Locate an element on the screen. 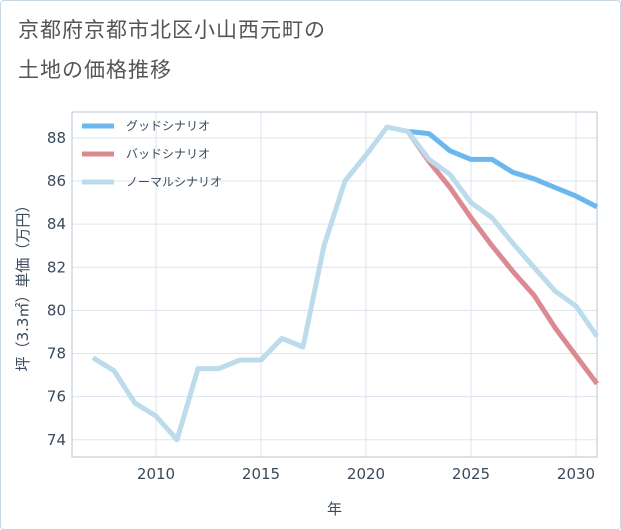 Image resolution: width=621 pixels, height=530 pixels. legend-label: バッドシナリオ is located at coordinates (168, 154).